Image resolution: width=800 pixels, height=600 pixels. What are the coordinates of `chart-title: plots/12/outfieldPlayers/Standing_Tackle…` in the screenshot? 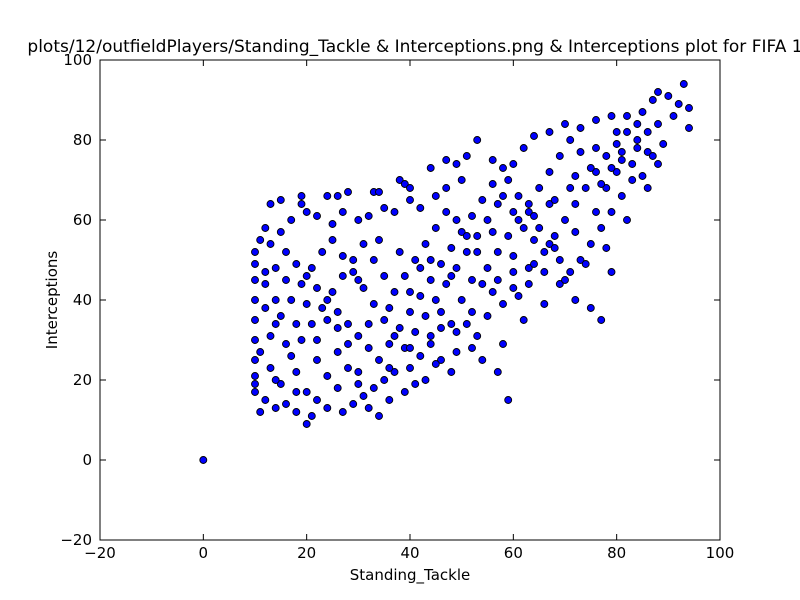 It's located at (413, 47).